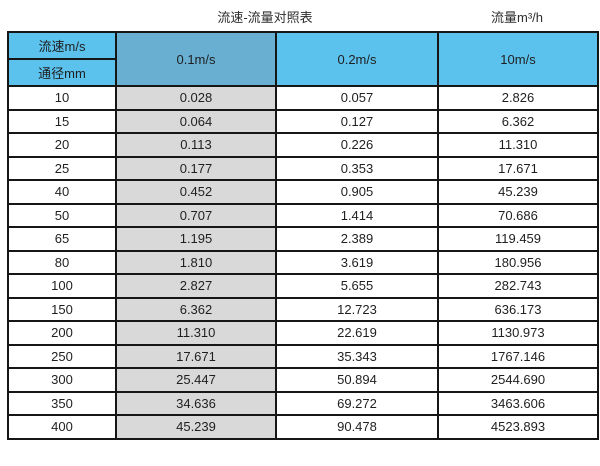 The image size is (600, 466). Describe the element at coordinates (357, 286) in the screenshot. I see `flow-cell-0.2: 5.655` at that location.